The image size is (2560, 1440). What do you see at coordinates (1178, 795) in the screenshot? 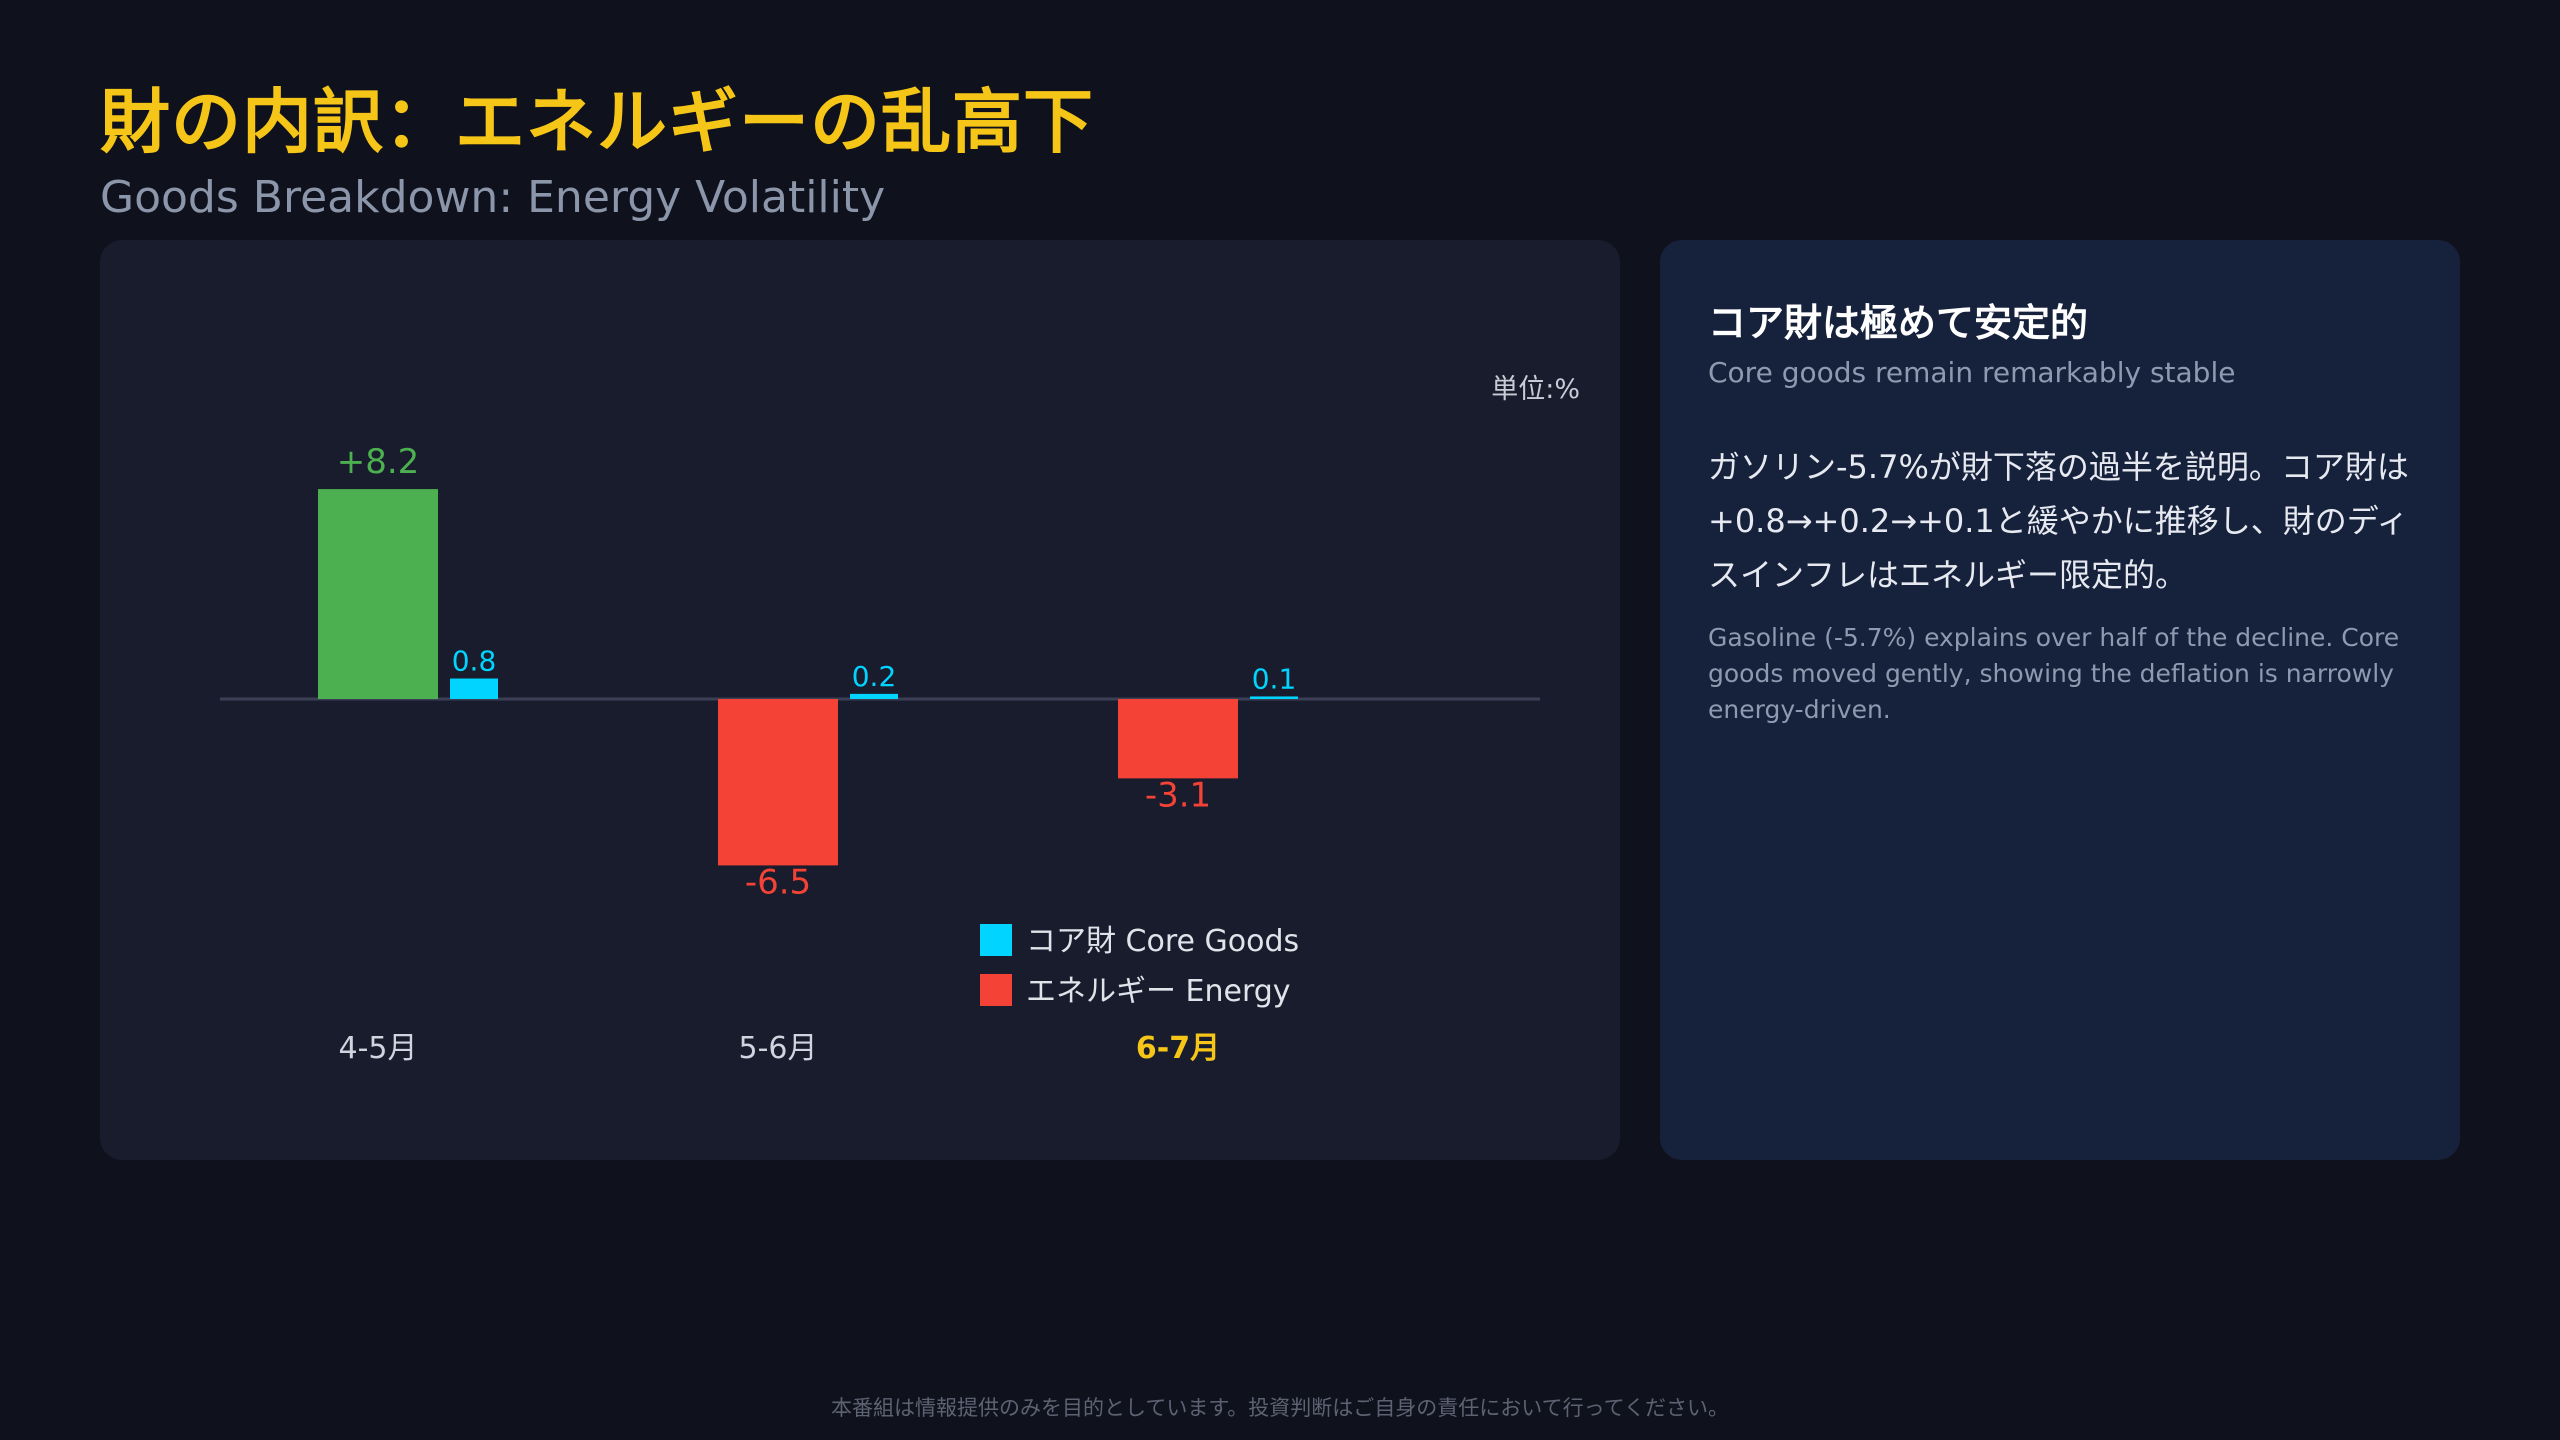
I see `energy-value-label: -3.1` at bounding box center [1178, 795].